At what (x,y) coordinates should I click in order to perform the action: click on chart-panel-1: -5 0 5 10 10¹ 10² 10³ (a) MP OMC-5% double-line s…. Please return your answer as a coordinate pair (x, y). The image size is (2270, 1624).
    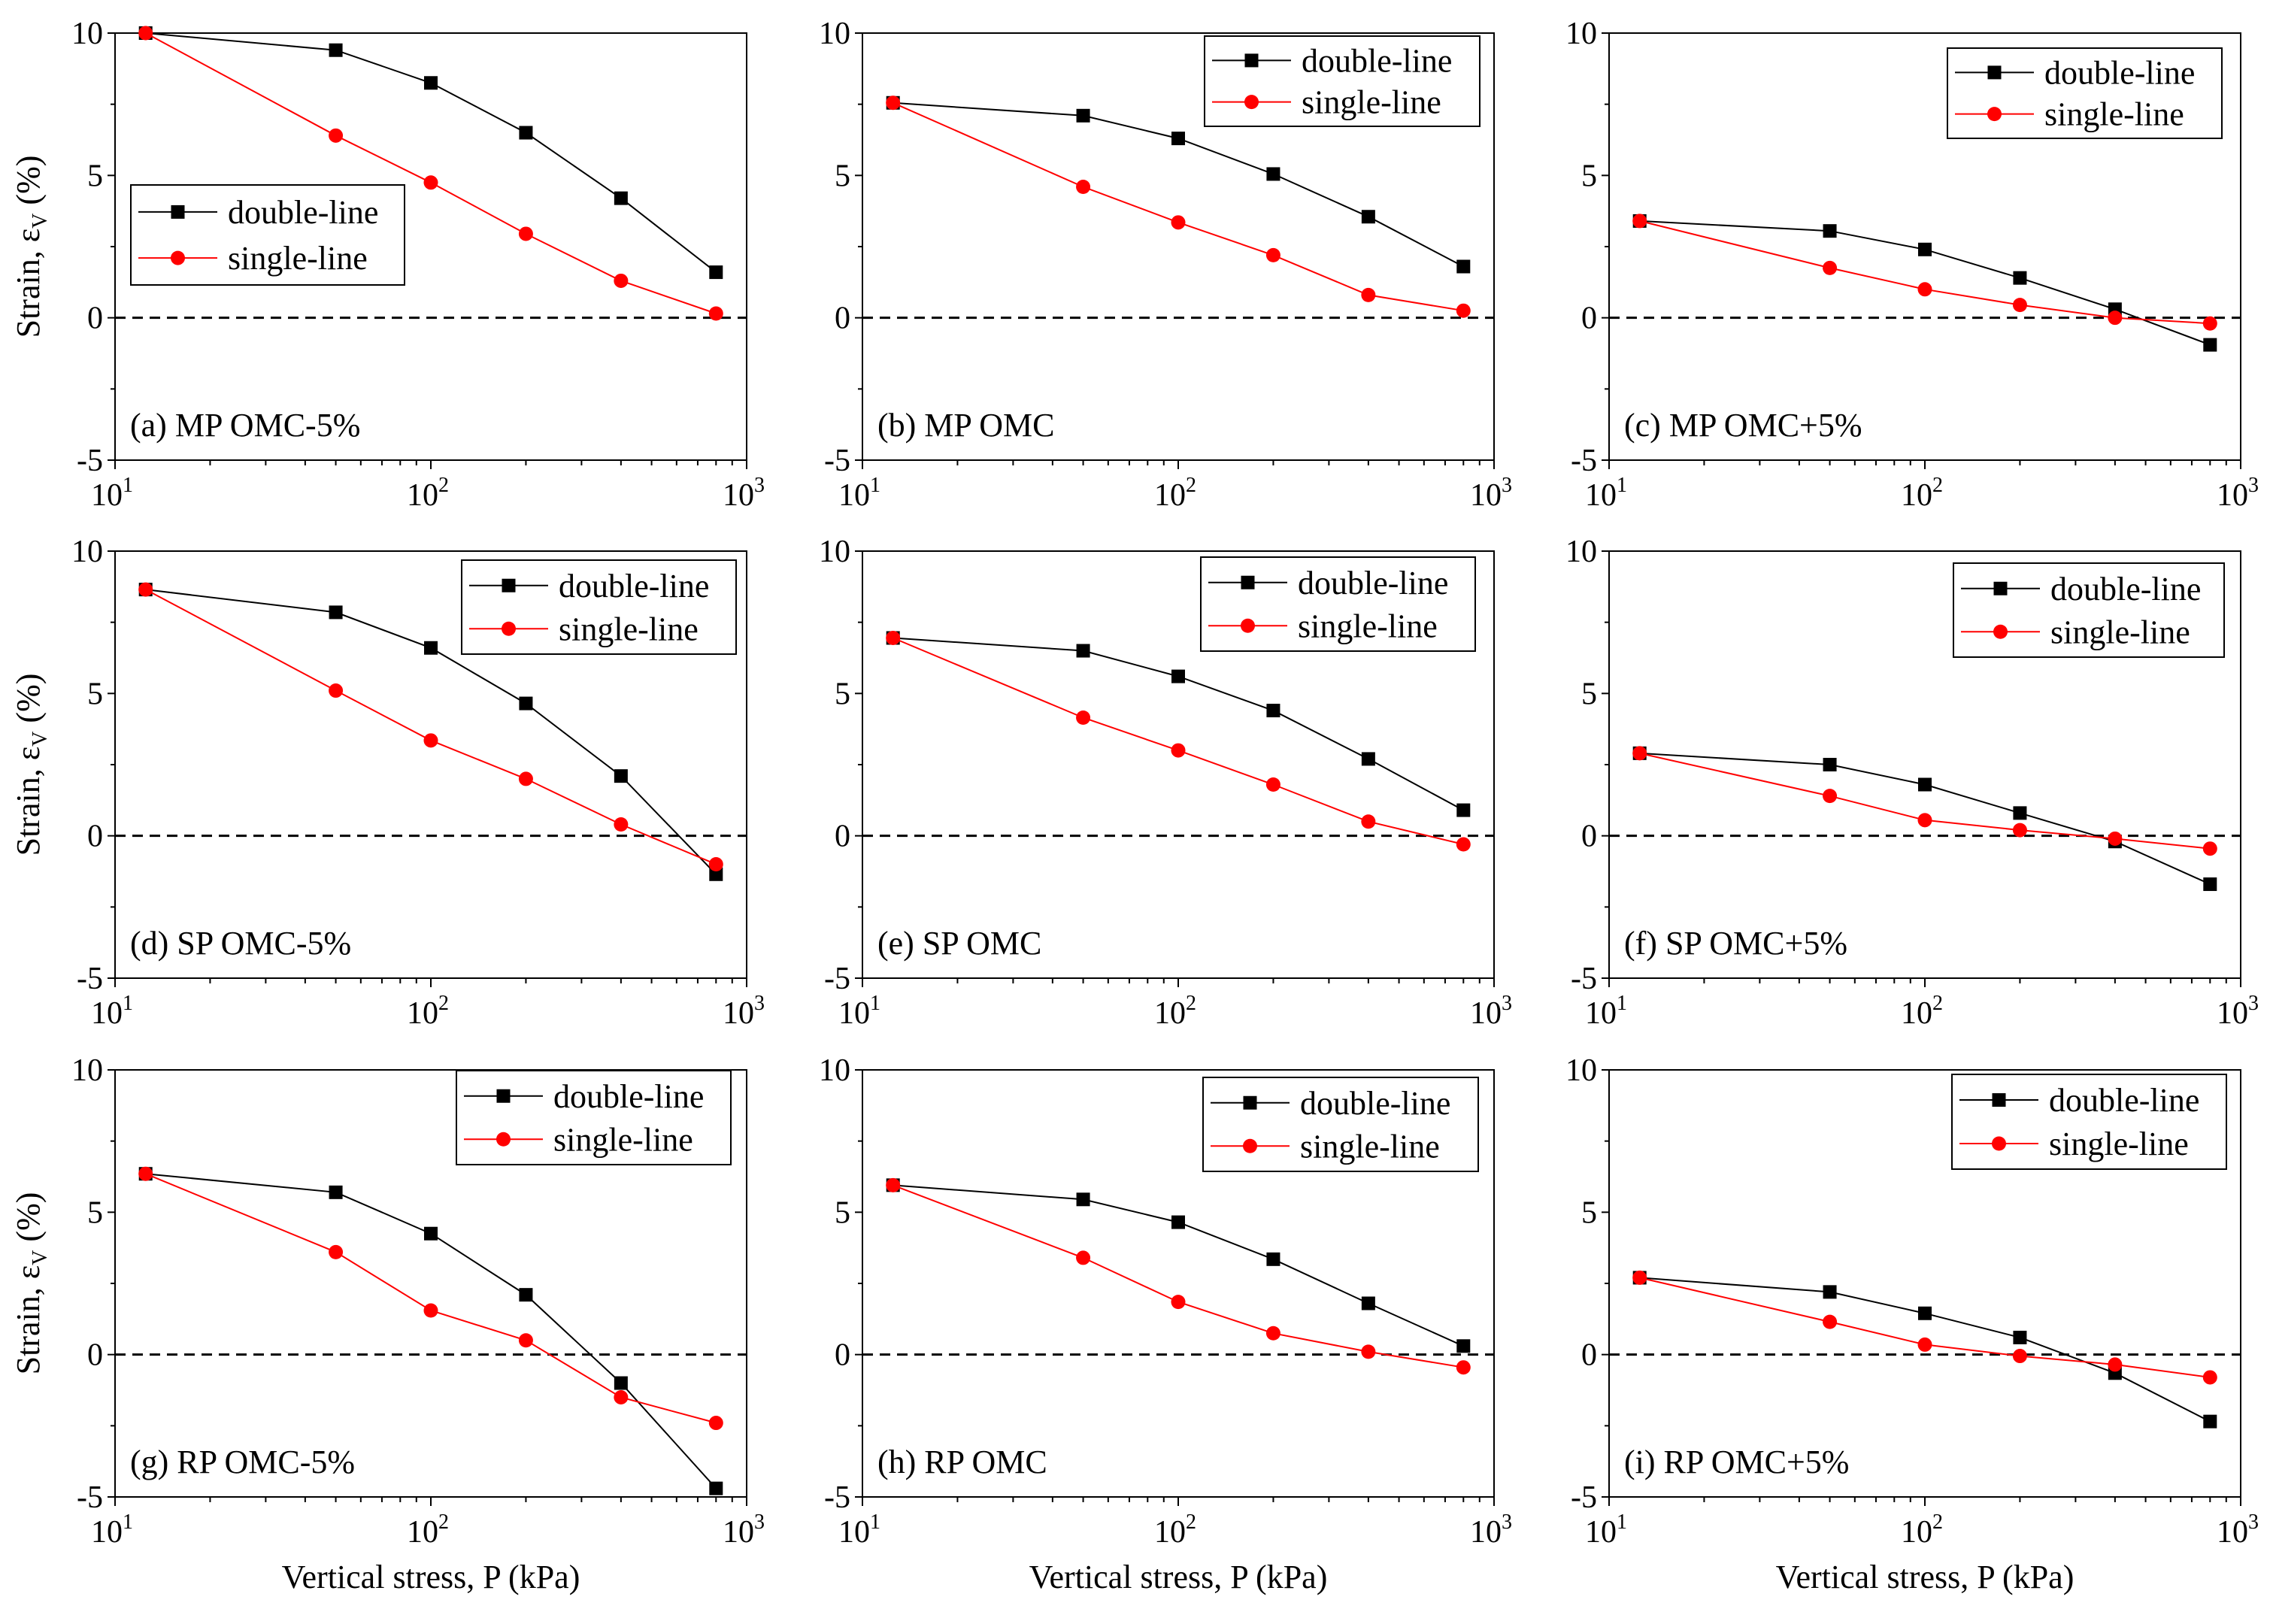
    Looking at the image, I should click on (418, 265).